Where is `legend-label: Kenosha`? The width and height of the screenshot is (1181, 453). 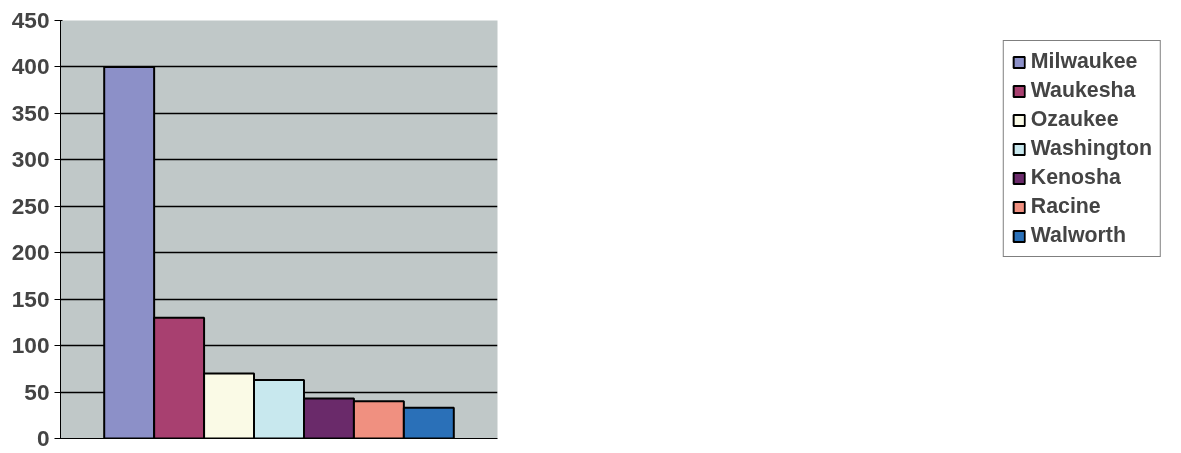 legend-label: Kenosha is located at coordinates (1075, 177).